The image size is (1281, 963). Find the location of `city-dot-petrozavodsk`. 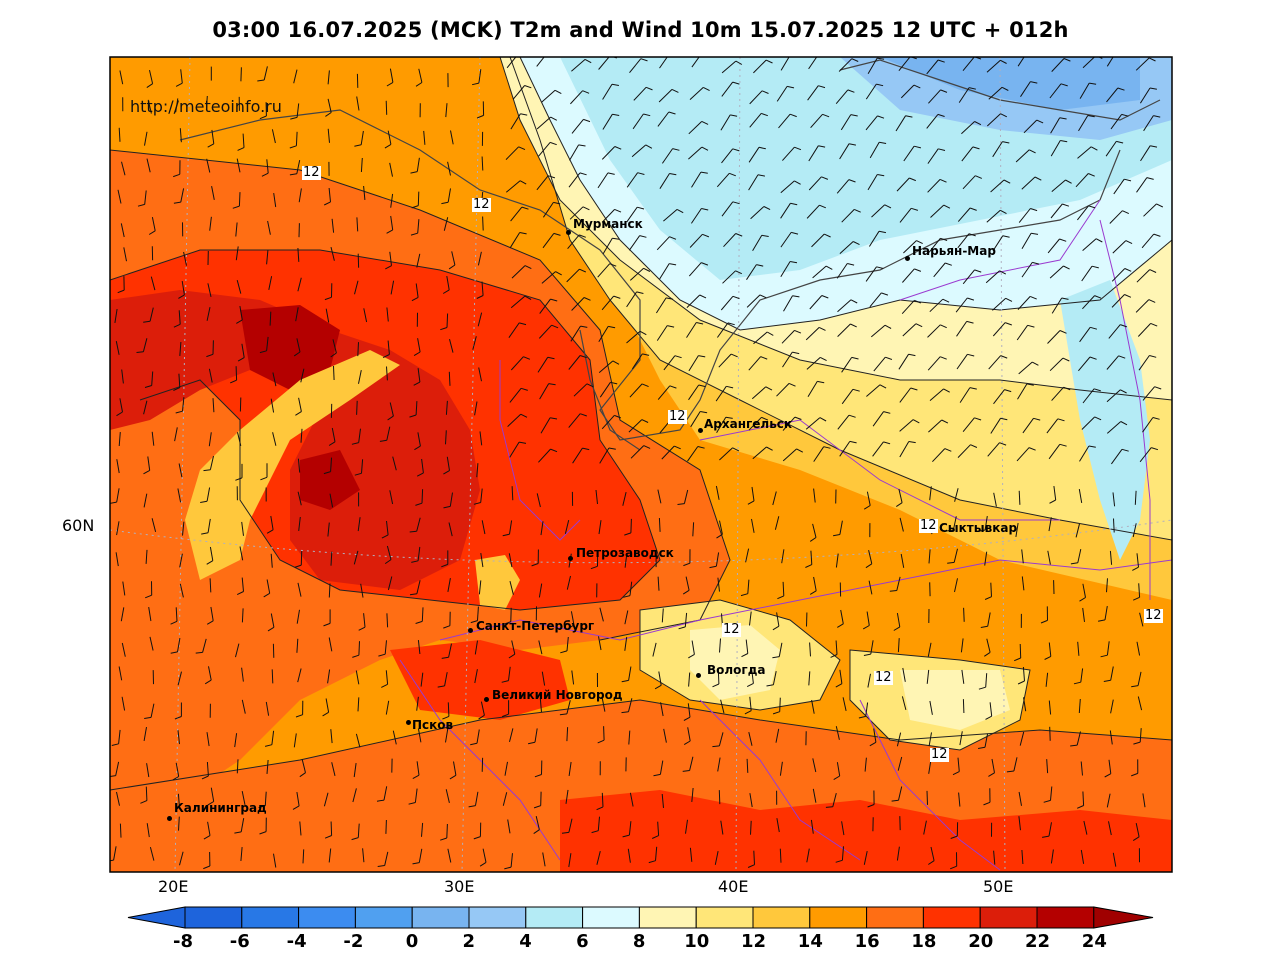

city-dot-petrozavodsk is located at coordinates (570, 558).